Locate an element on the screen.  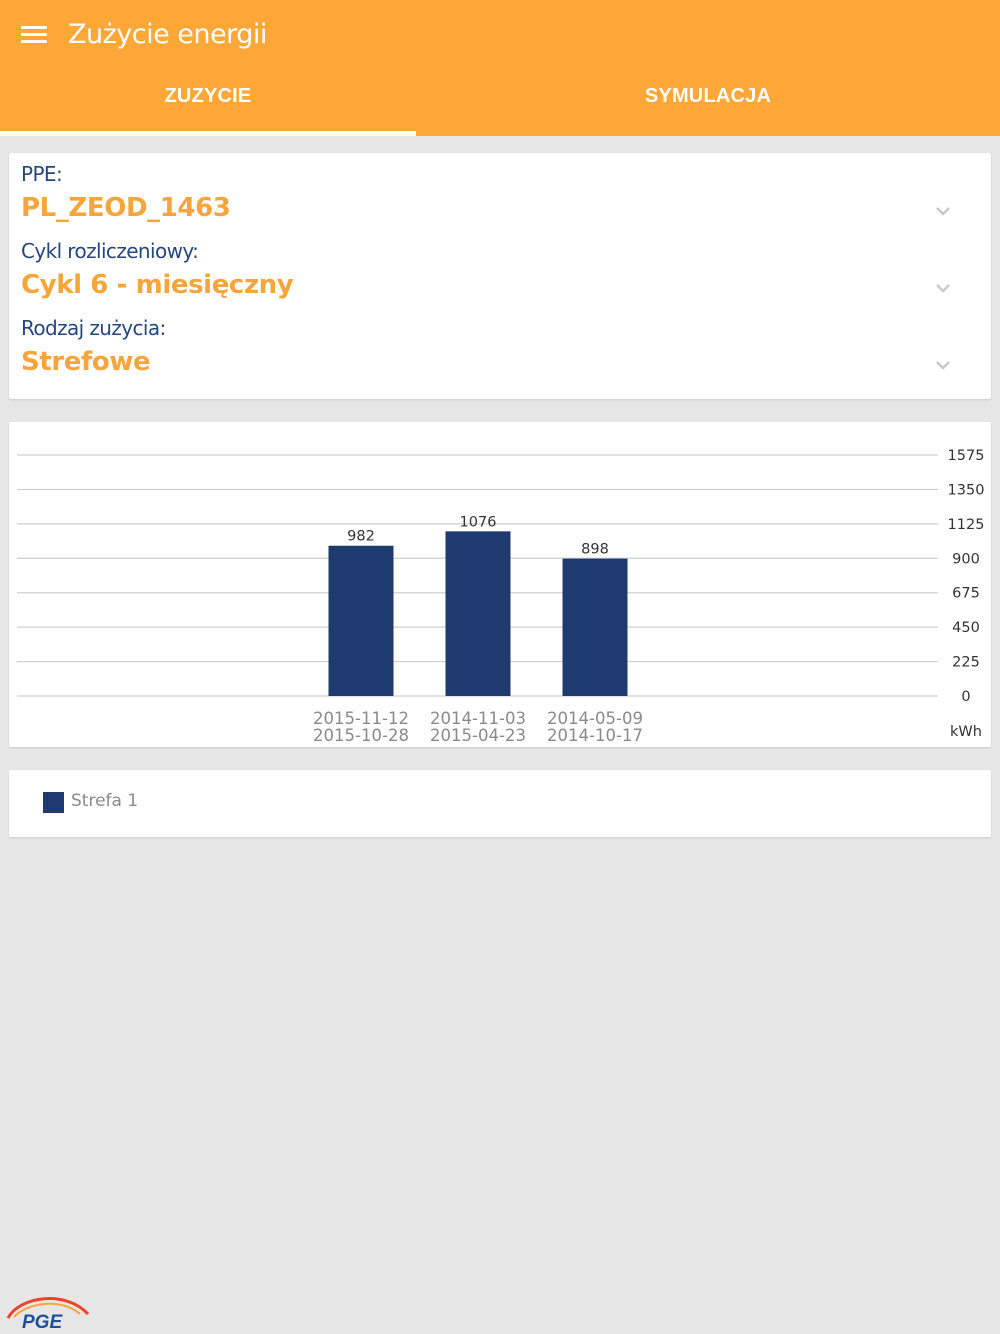
x-tick-label: 2014-10-17 is located at coordinates (595, 735).